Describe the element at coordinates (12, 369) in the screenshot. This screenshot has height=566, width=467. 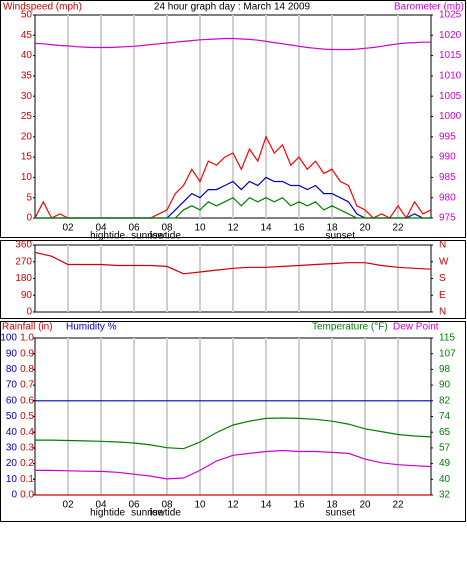
I see `y-tick-label: 80` at that location.